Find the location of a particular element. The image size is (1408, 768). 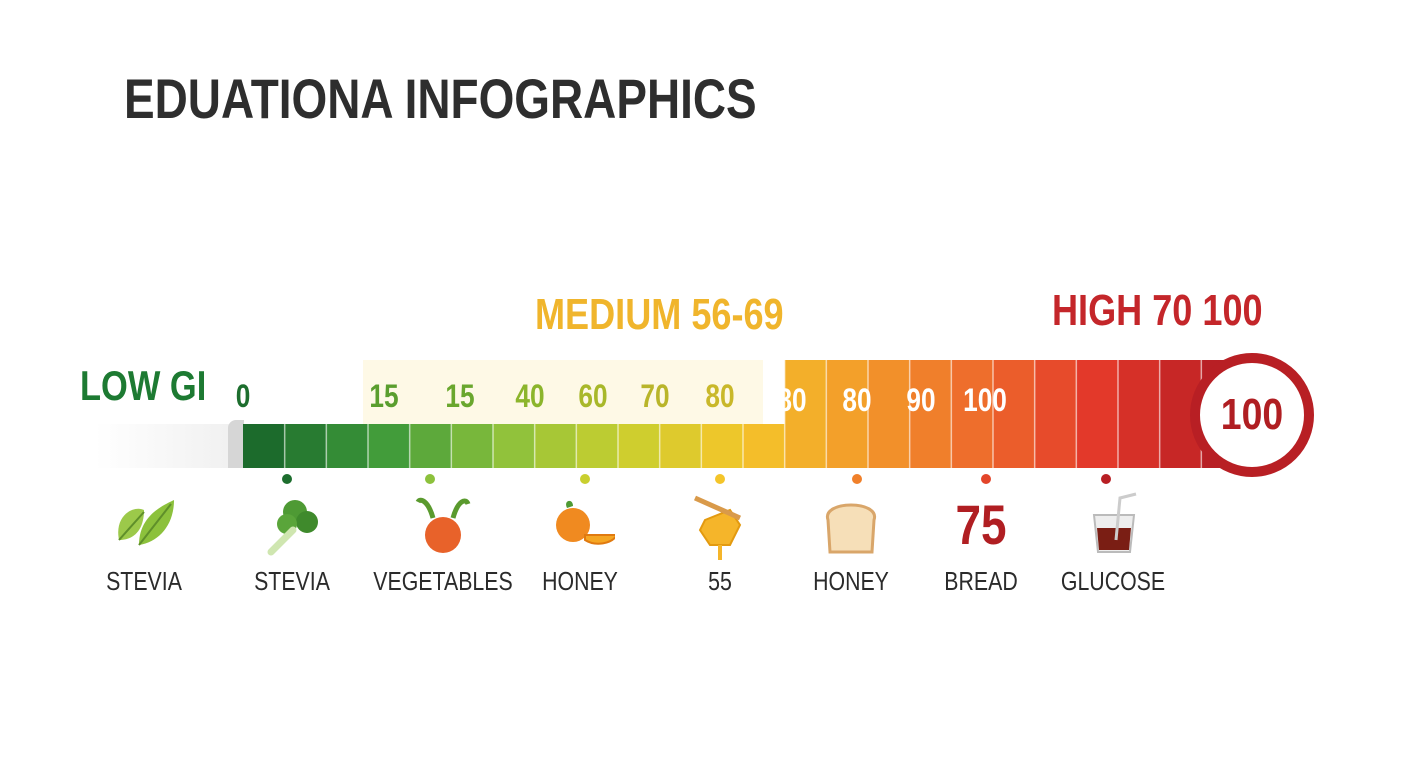

scale-number: 40 is located at coordinates (530, 396).